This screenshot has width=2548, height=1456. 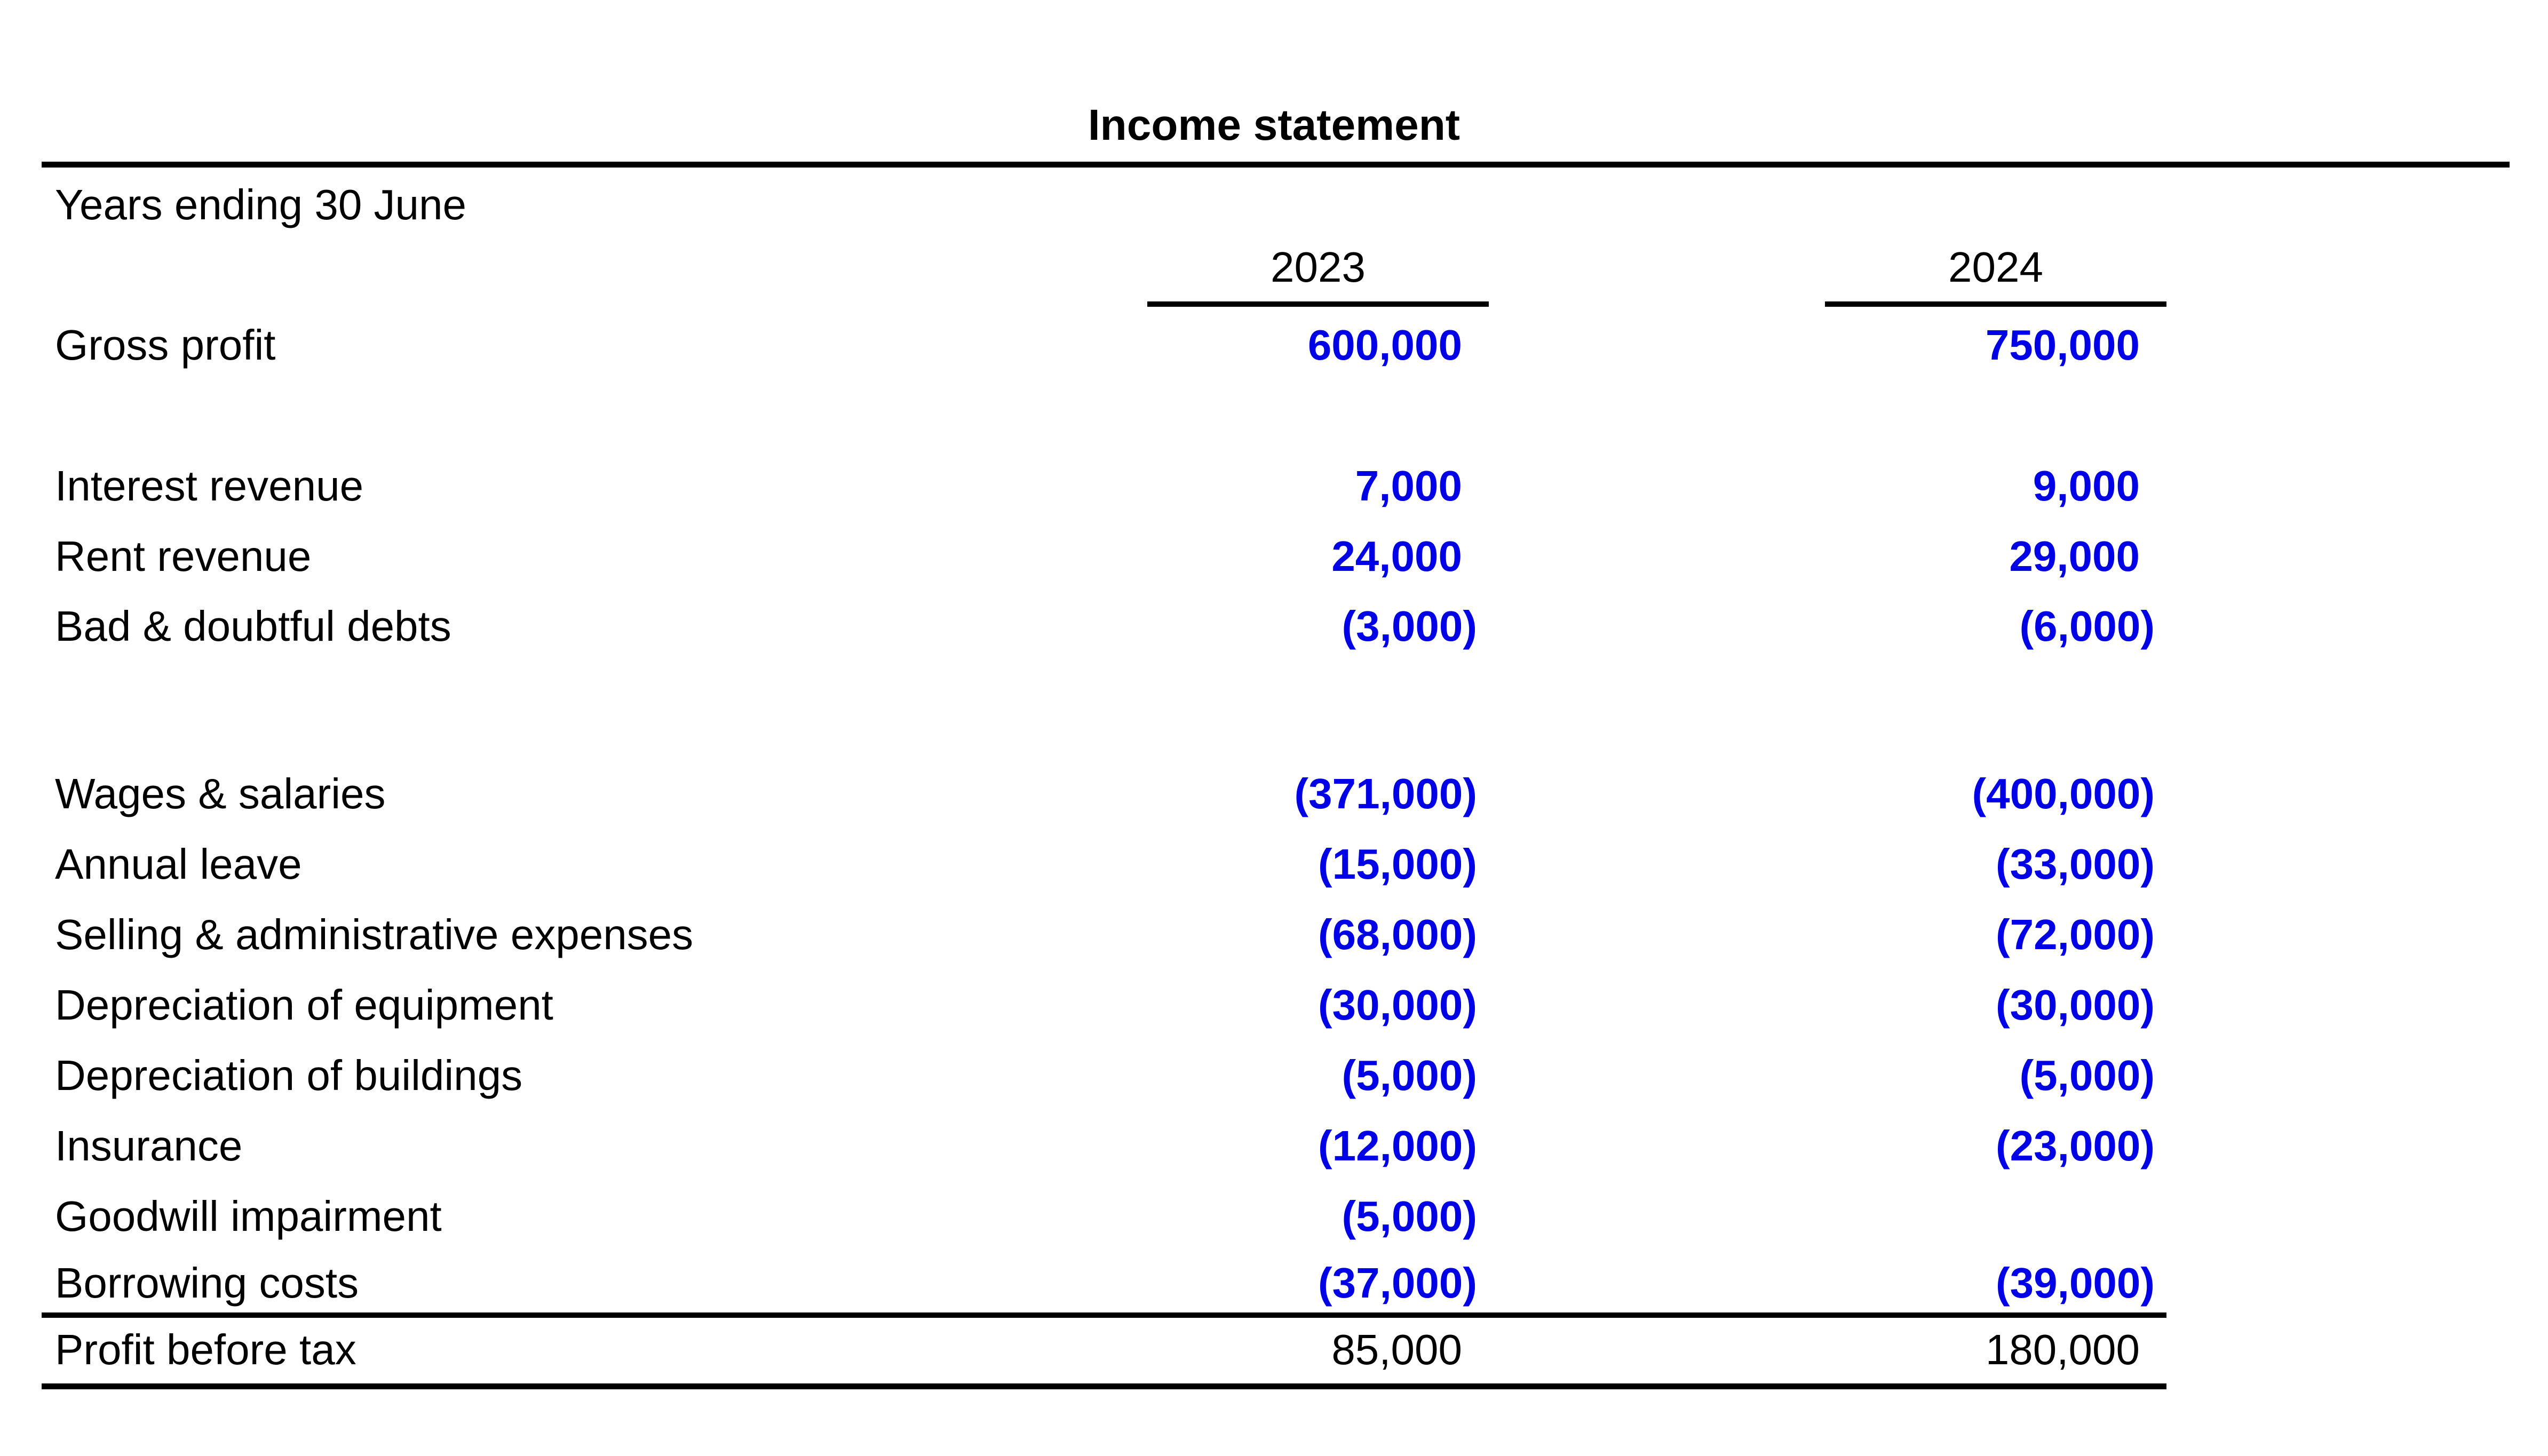 What do you see at coordinates (1996, 304) in the screenshot?
I see `column-header-2024-underline` at bounding box center [1996, 304].